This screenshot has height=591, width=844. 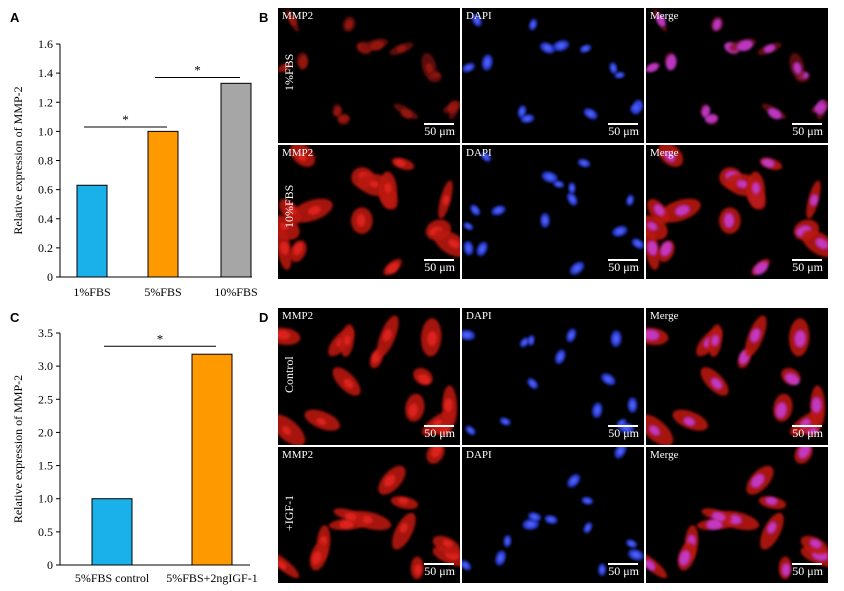 I want to click on x-tick-label: 5%FBS+2ngIGF-1, so click(x=211, y=578).